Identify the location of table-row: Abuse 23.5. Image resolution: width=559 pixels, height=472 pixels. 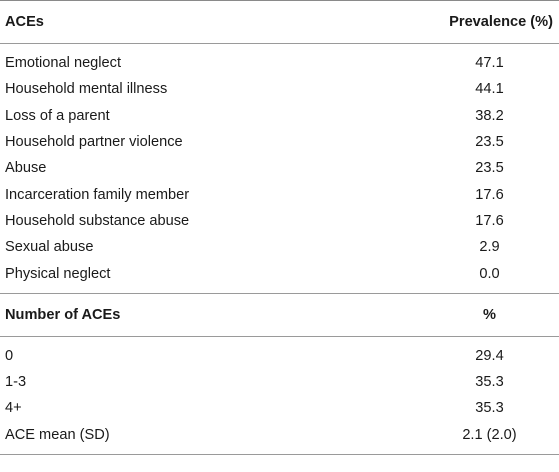
(279, 168).